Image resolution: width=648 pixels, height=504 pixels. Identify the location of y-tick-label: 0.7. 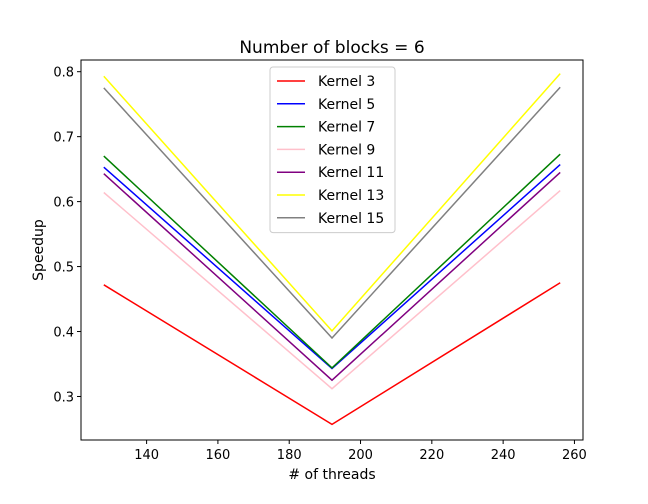
(63, 138).